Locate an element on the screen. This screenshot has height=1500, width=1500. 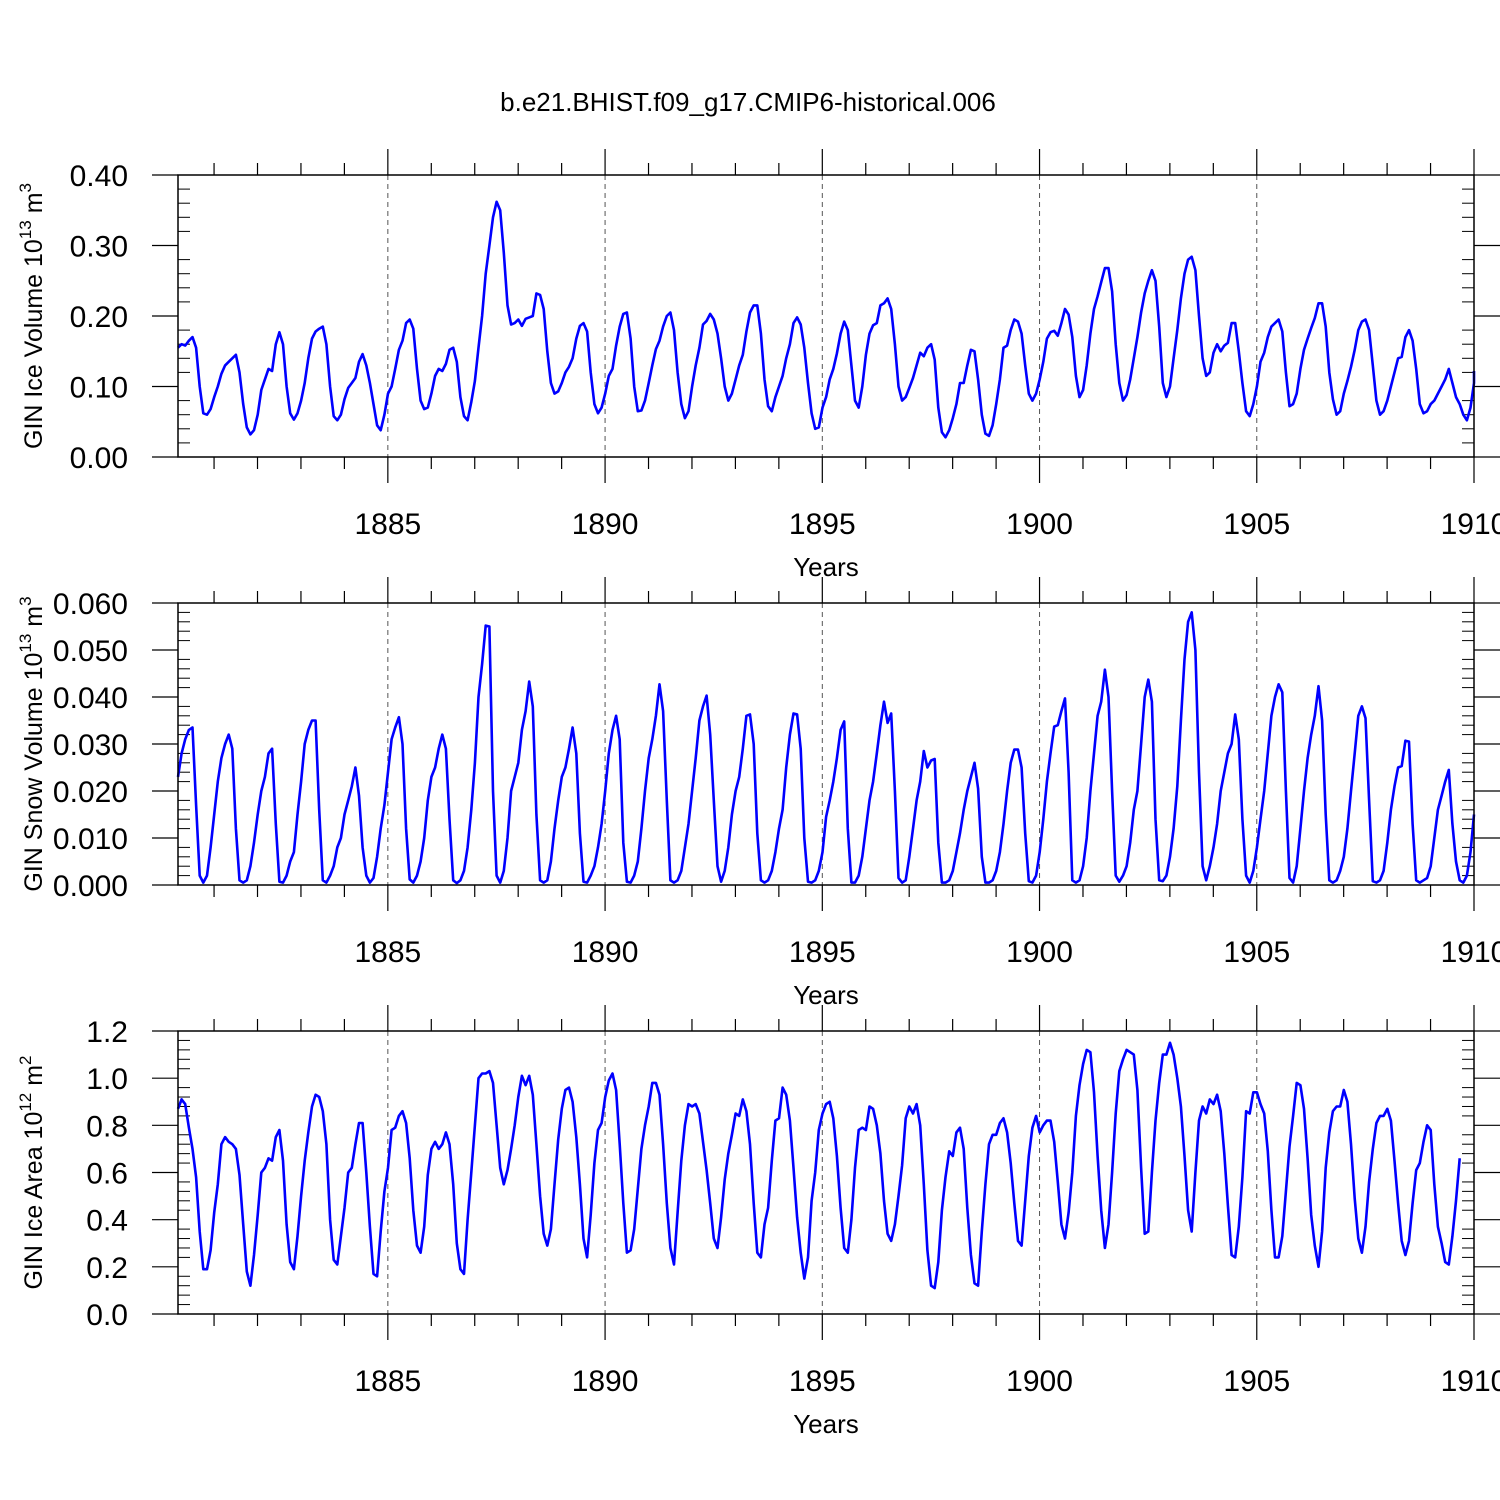
ytick-label: 0.050 is located at coordinates (90, 651).